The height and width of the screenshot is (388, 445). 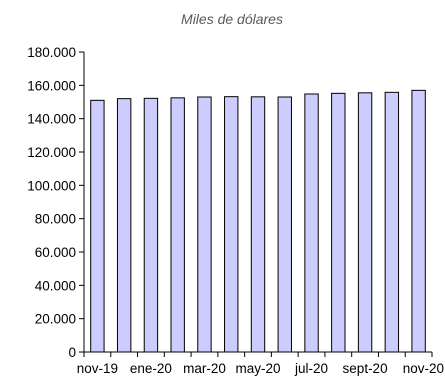 I want to click on x-tick-label: mar-20, so click(x=204, y=368).